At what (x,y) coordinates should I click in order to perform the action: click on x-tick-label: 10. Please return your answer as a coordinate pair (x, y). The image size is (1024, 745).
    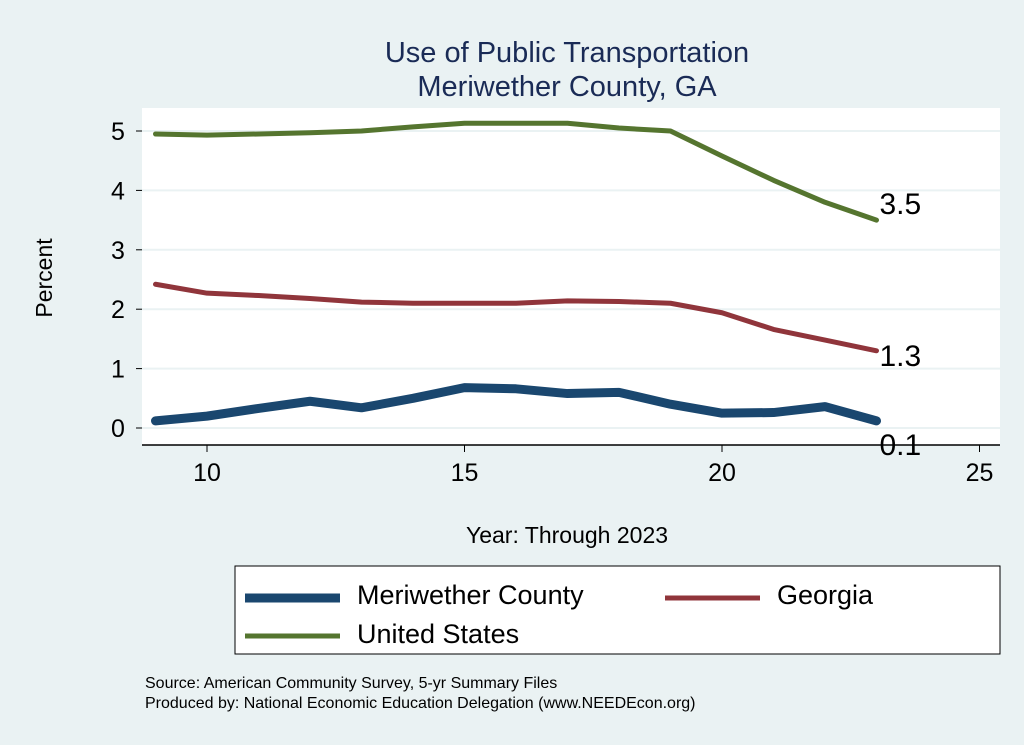
    Looking at the image, I should click on (207, 473).